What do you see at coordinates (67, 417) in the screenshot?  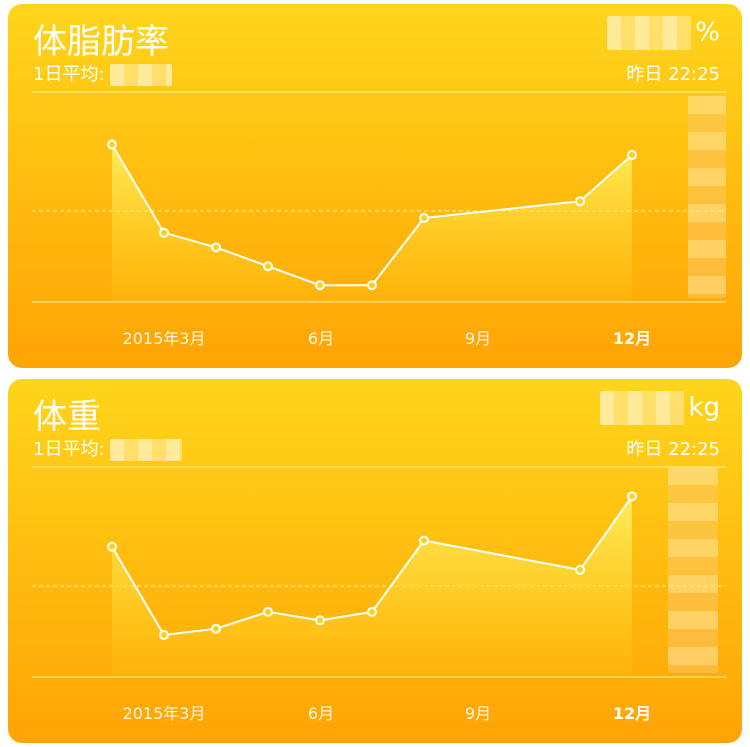 I see `card-title: 体重` at bounding box center [67, 417].